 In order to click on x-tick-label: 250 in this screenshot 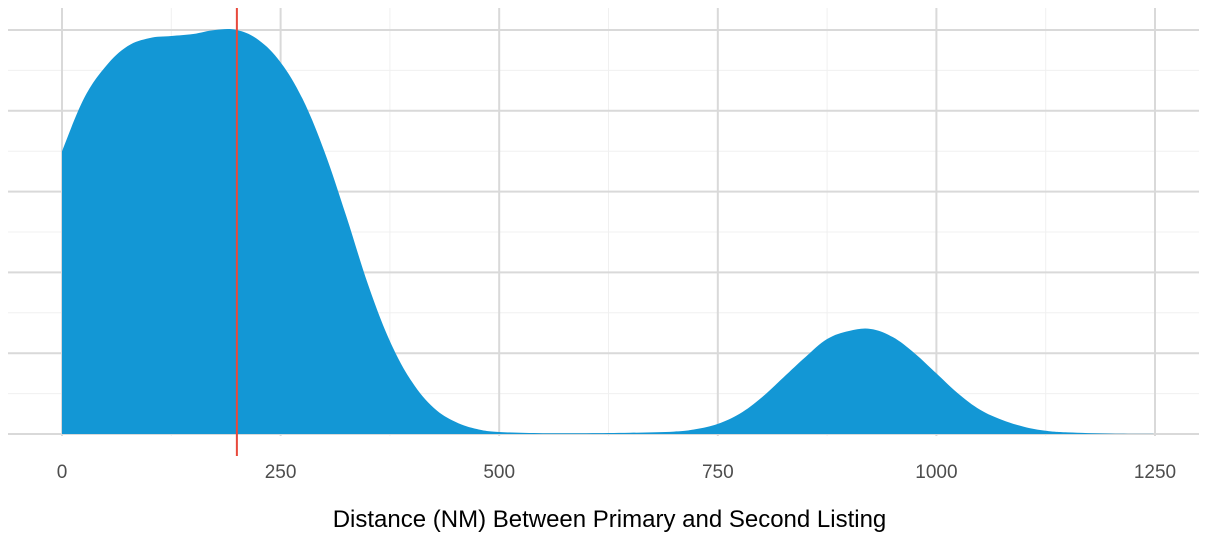, I will do `click(281, 472)`.